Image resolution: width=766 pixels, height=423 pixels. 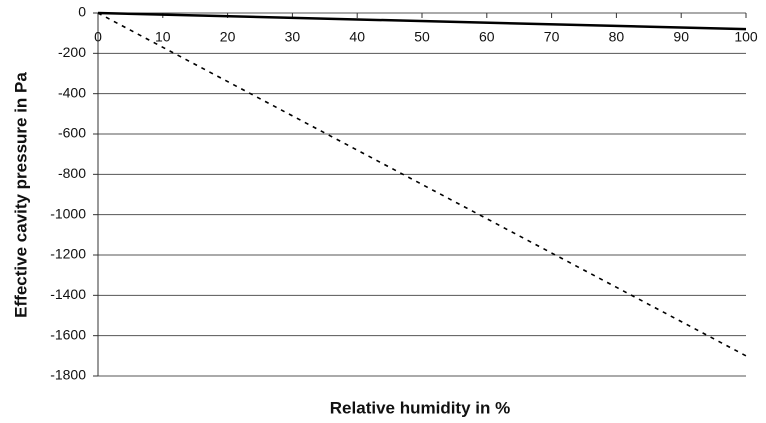 What do you see at coordinates (228, 37) in the screenshot?
I see `x-tick-label: 20` at bounding box center [228, 37].